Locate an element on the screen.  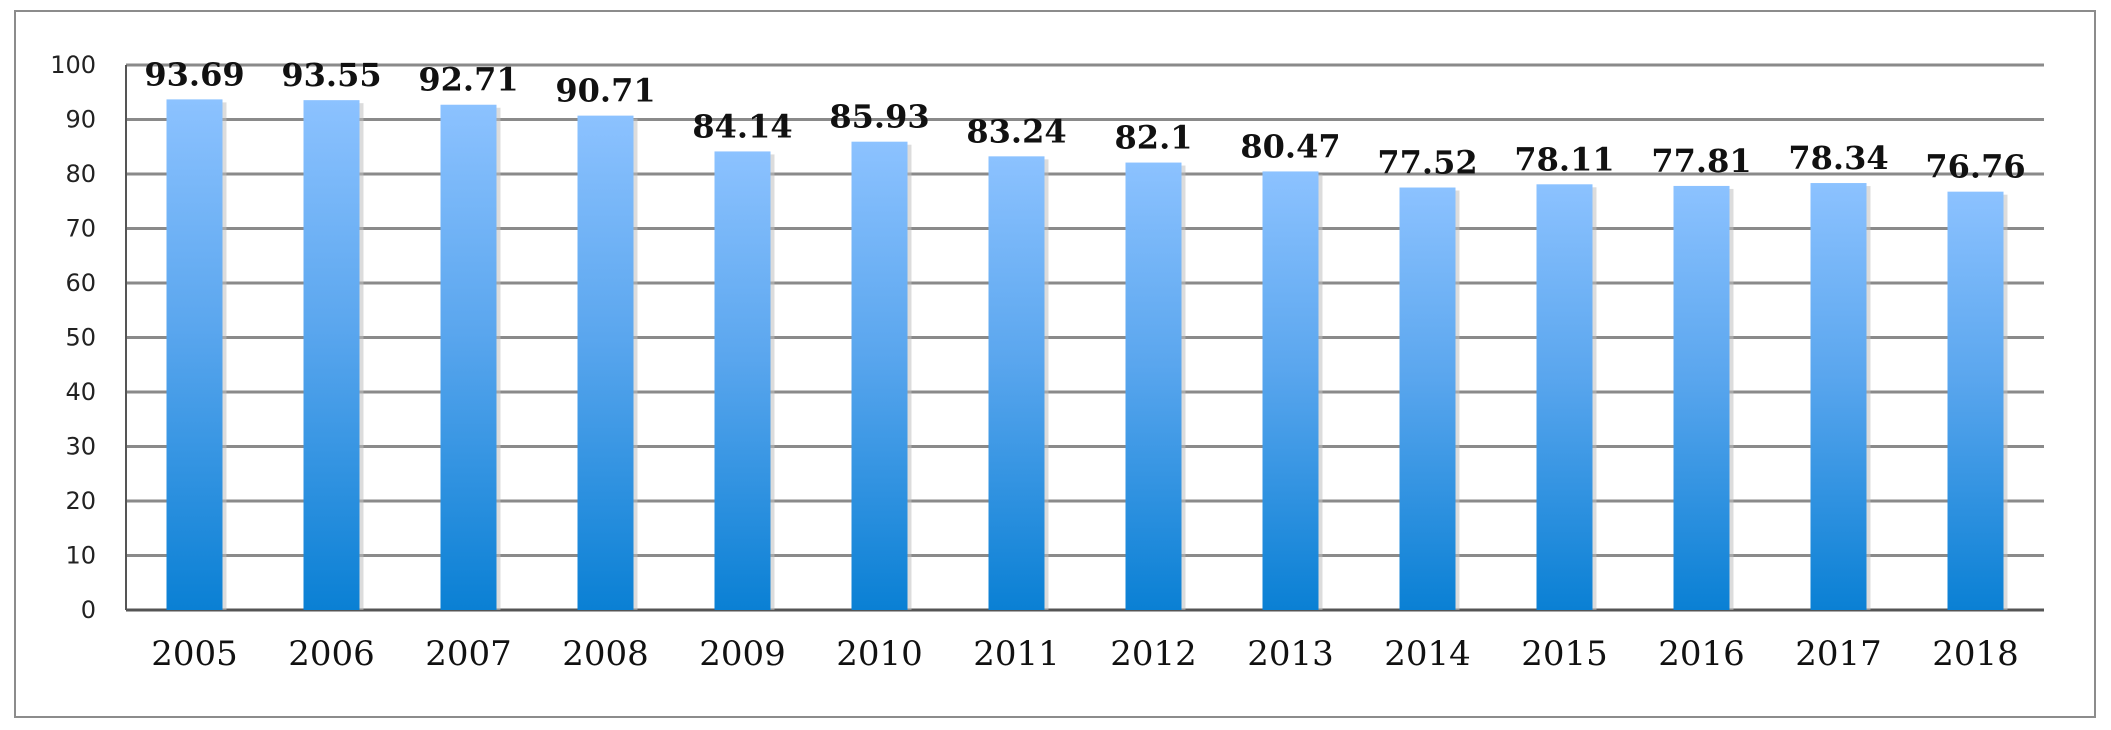
bar-2017 is located at coordinates (1838, 396).